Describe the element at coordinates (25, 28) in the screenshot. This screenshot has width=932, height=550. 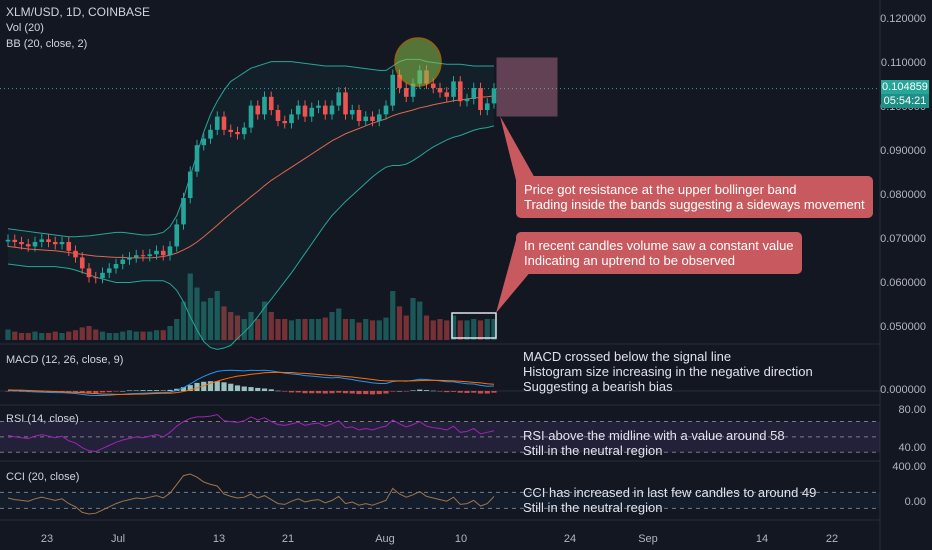
I see `volume-indicator-label: Vol (20)` at that location.